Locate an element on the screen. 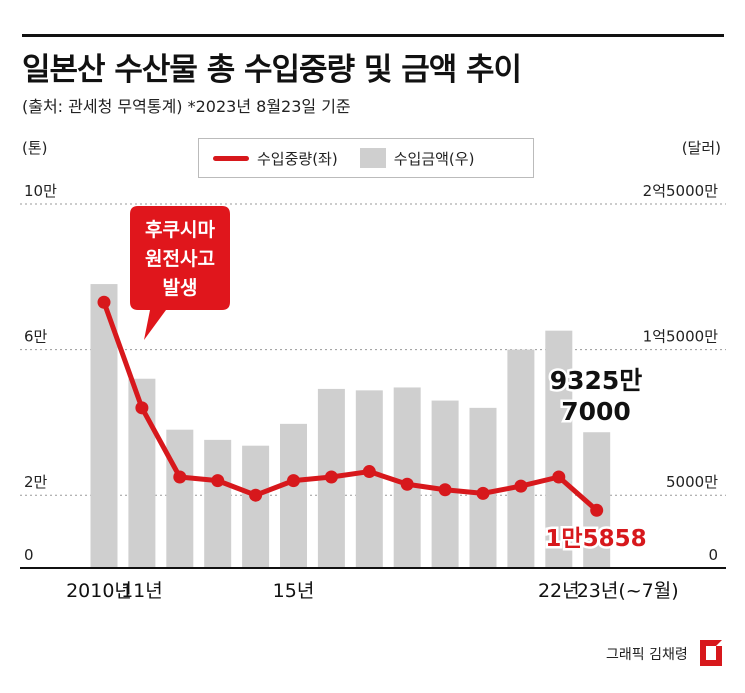  legend-item-weight: 수입중량(좌) is located at coordinates (268, 158).